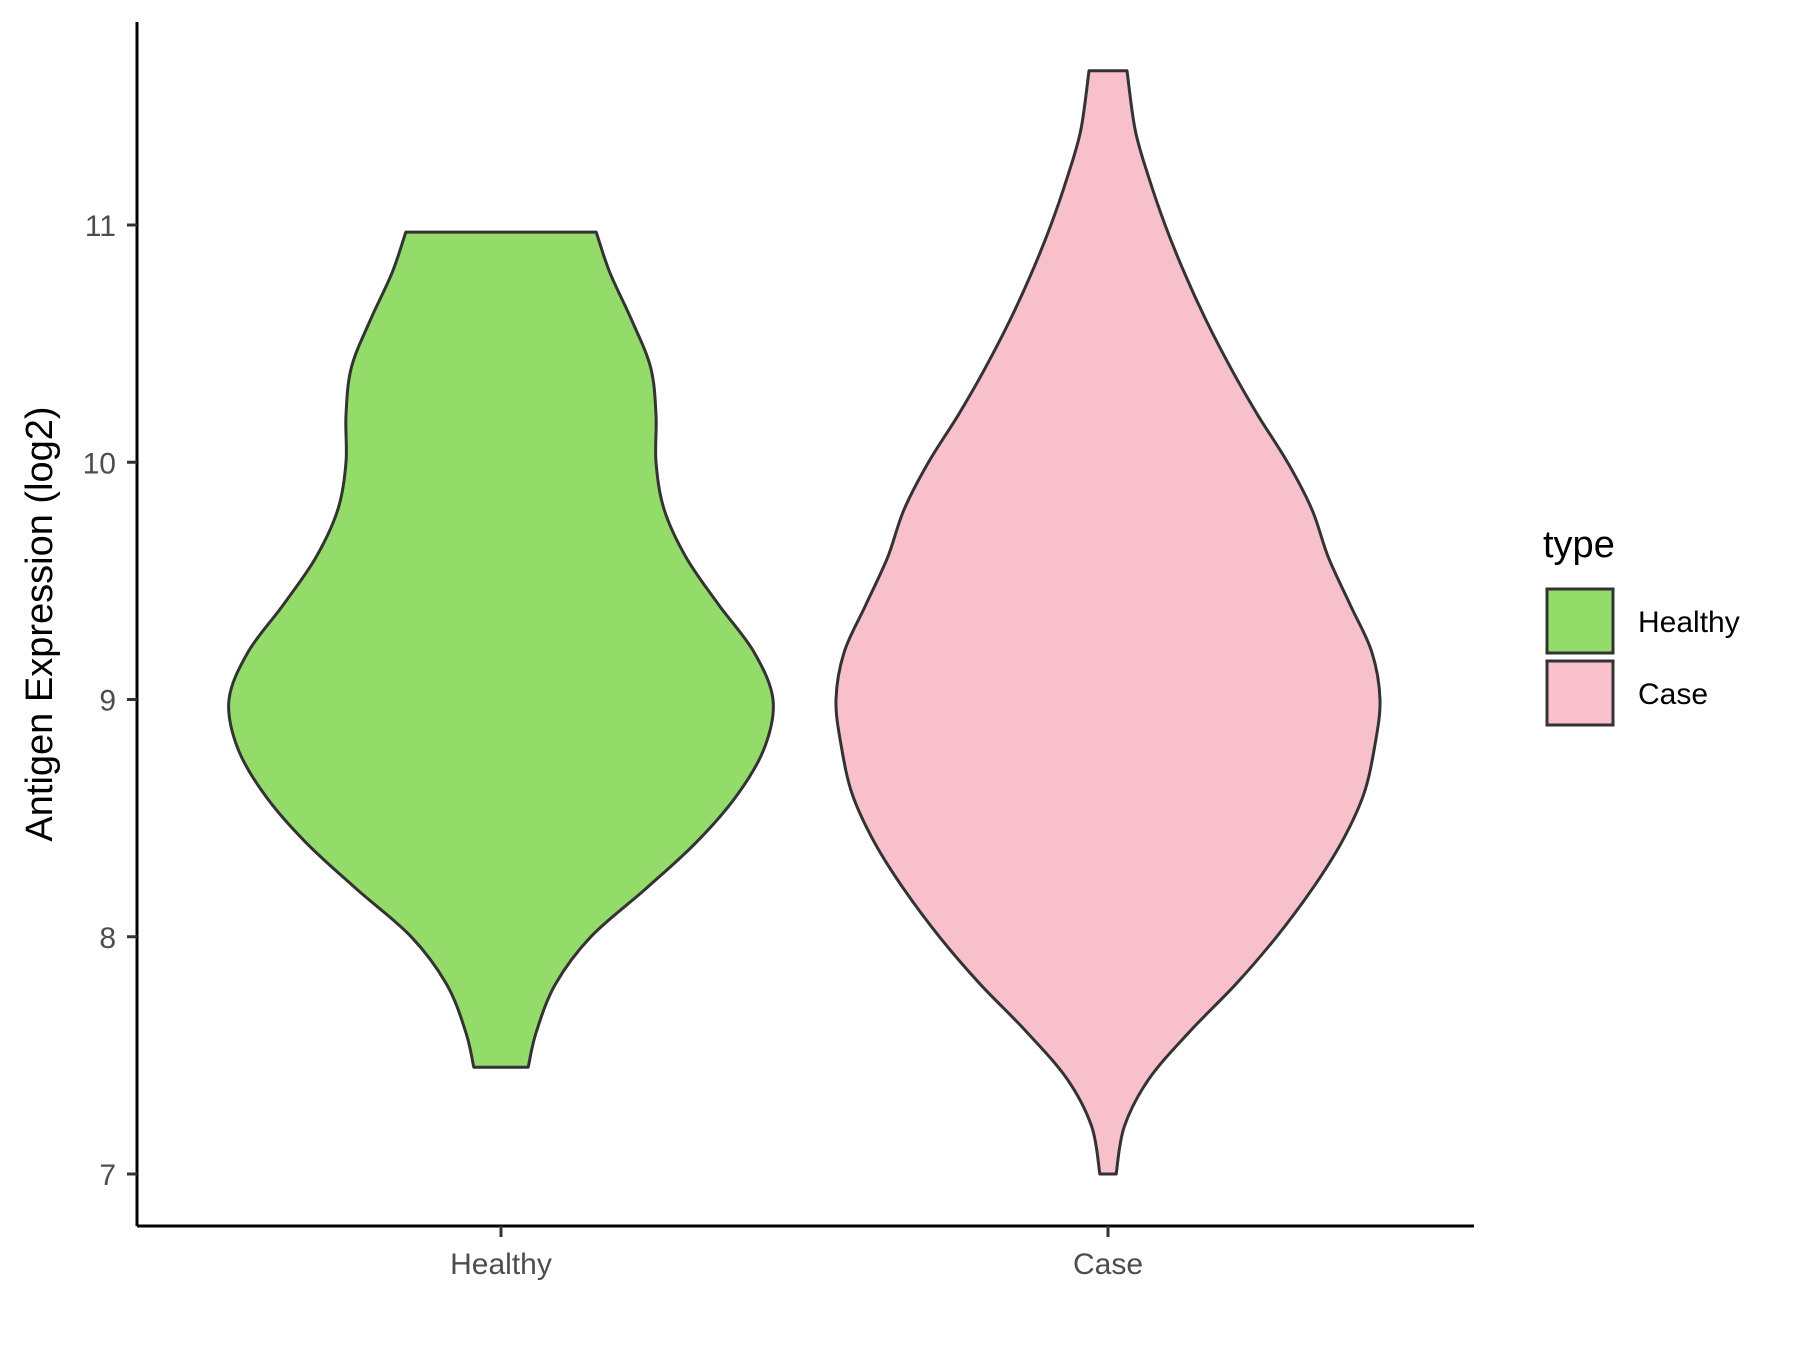  What do you see at coordinates (107, 1175) in the screenshot?
I see `y-tick-label: 7` at bounding box center [107, 1175].